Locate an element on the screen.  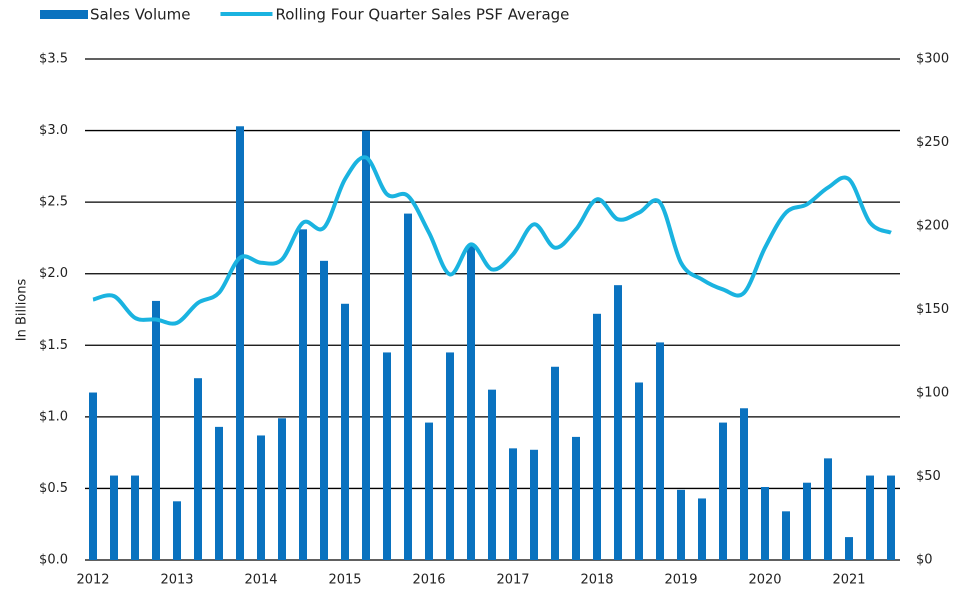
y-tick-label: $2.0 is located at coordinates (53, 273).